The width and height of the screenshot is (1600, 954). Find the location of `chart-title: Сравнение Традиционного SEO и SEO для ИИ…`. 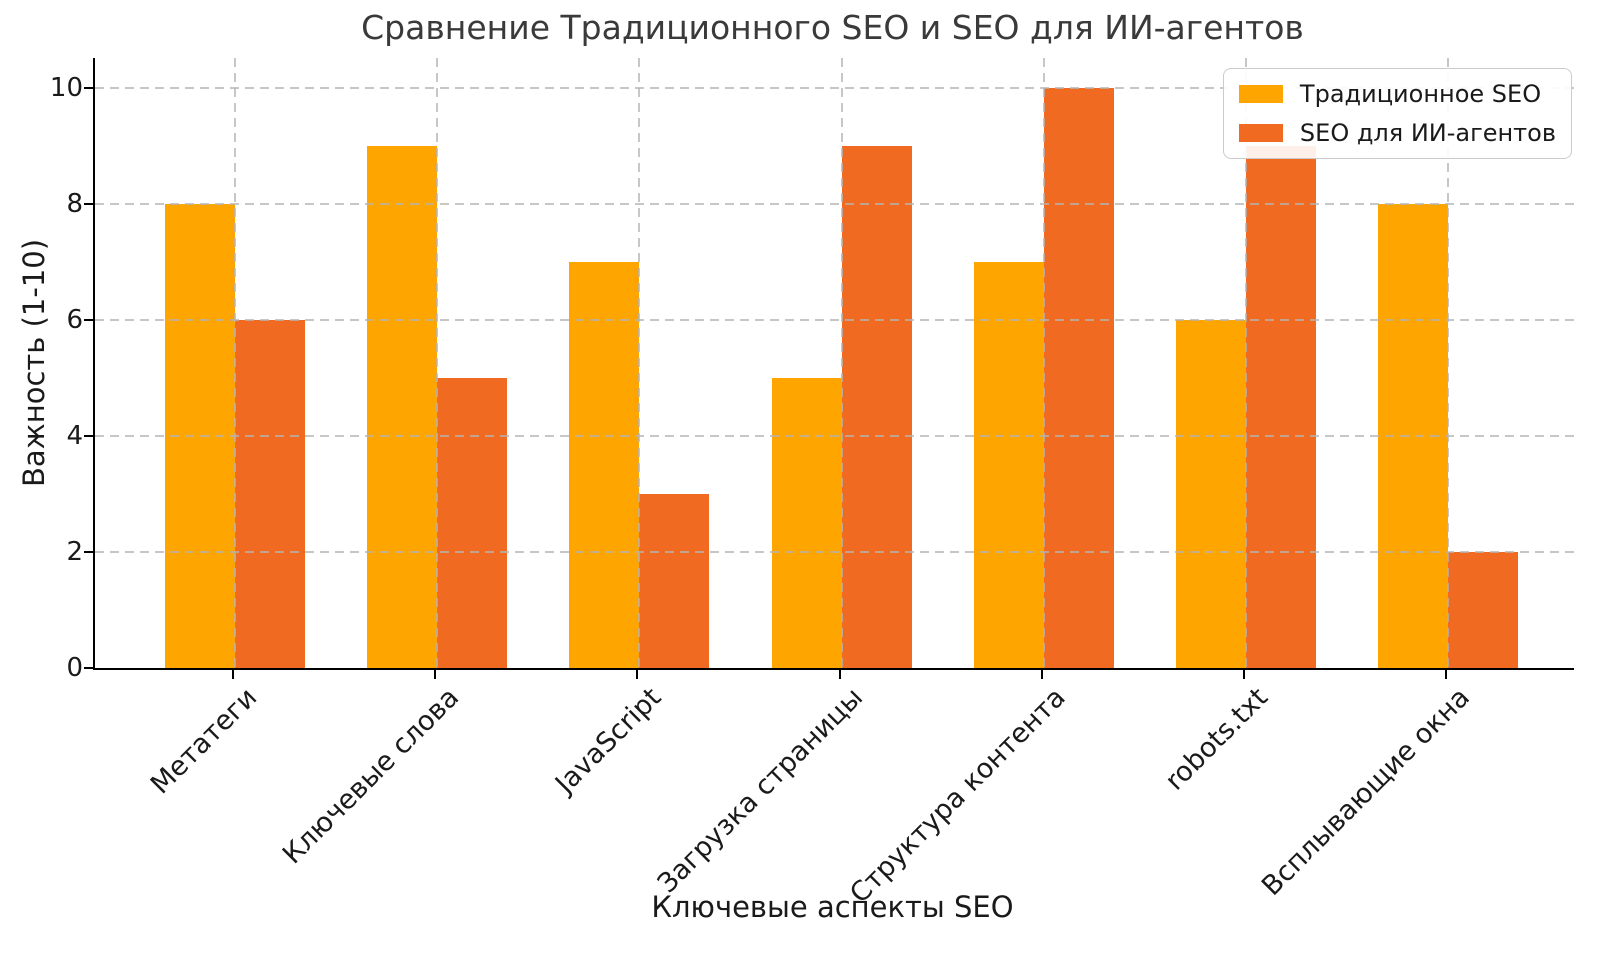

chart-title: Сравнение Традиционного SEO и SEO для ИИ… is located at coordinates (832, 27).